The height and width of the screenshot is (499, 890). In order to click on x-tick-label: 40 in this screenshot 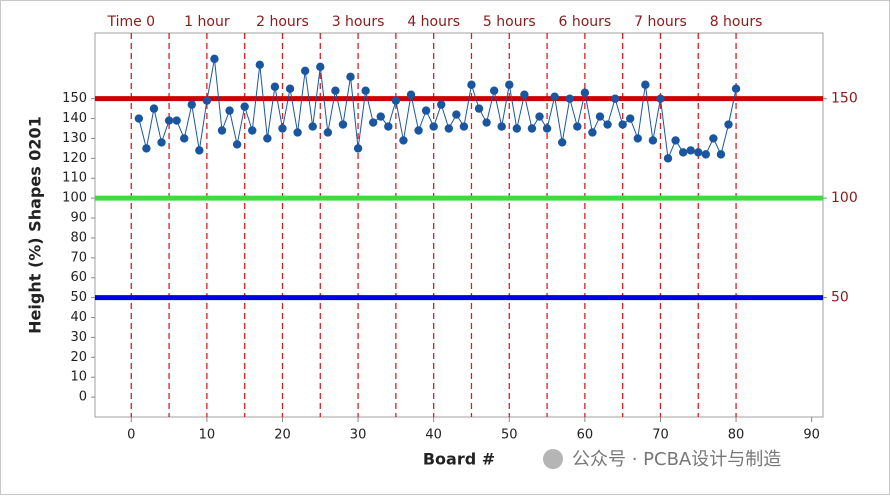, I will do `click(433, 435)`.